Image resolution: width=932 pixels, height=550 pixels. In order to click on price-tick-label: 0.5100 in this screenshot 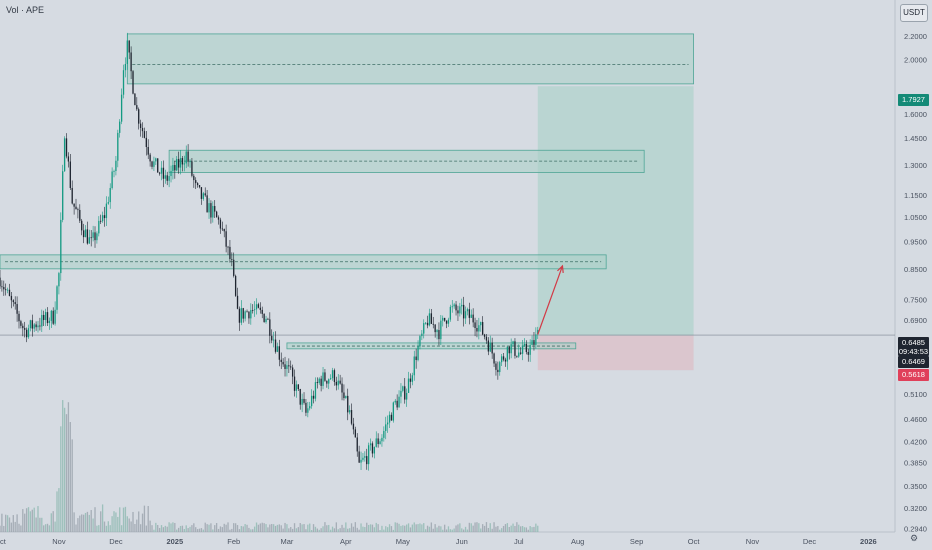, I will do `click(915, 394)`.